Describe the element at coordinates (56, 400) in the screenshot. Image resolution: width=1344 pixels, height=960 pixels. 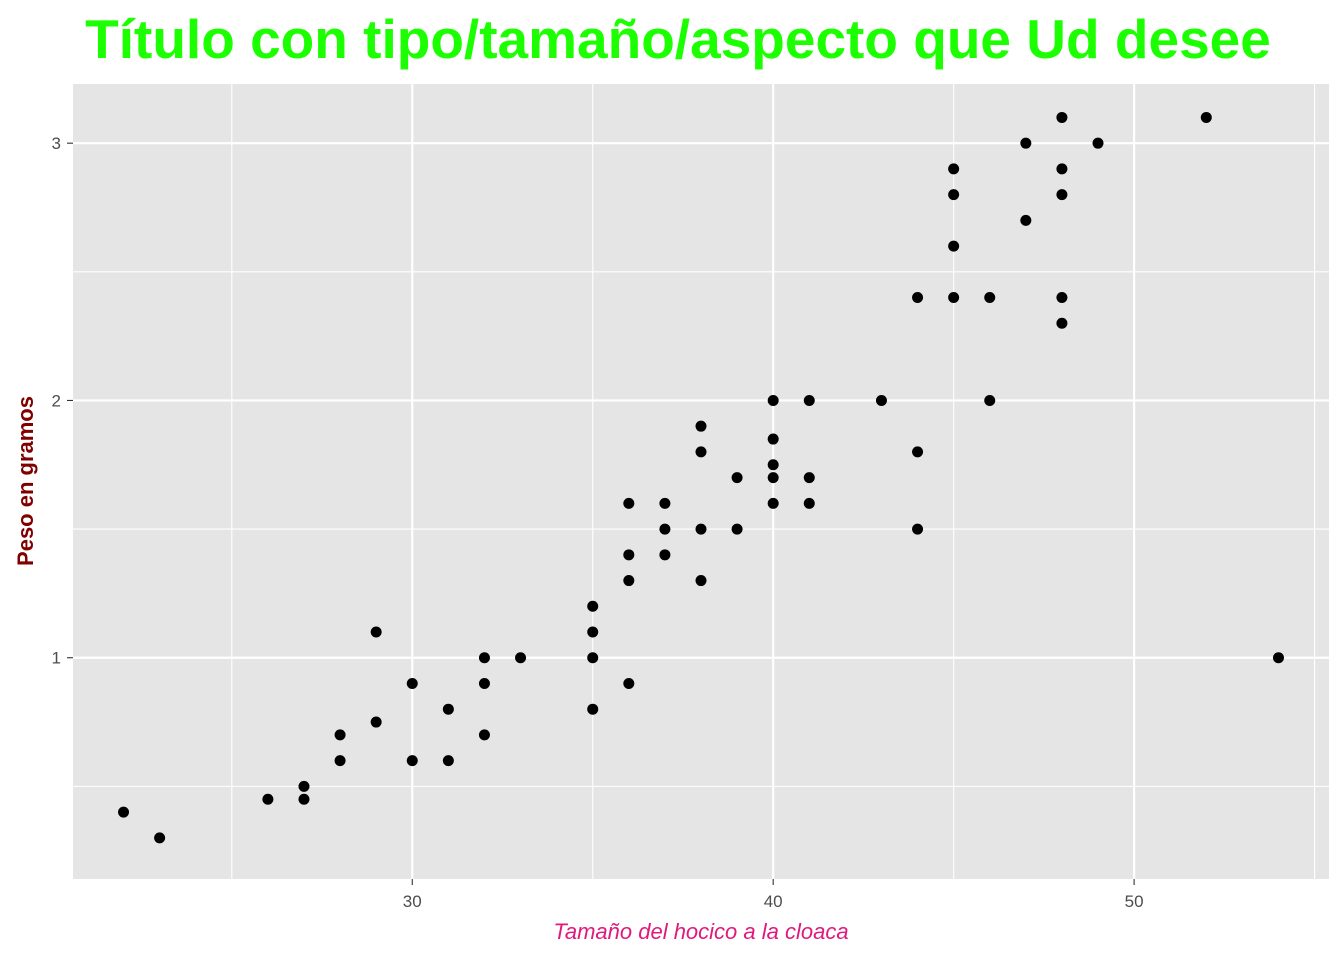
I see `y-tick-label: 2` at that location.